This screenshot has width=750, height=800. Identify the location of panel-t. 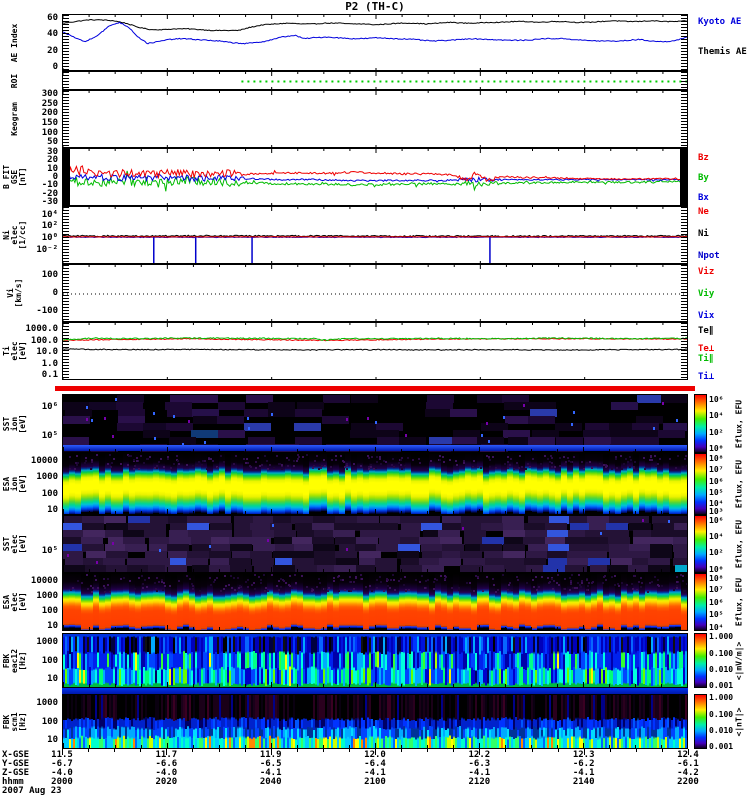
(375, 351).